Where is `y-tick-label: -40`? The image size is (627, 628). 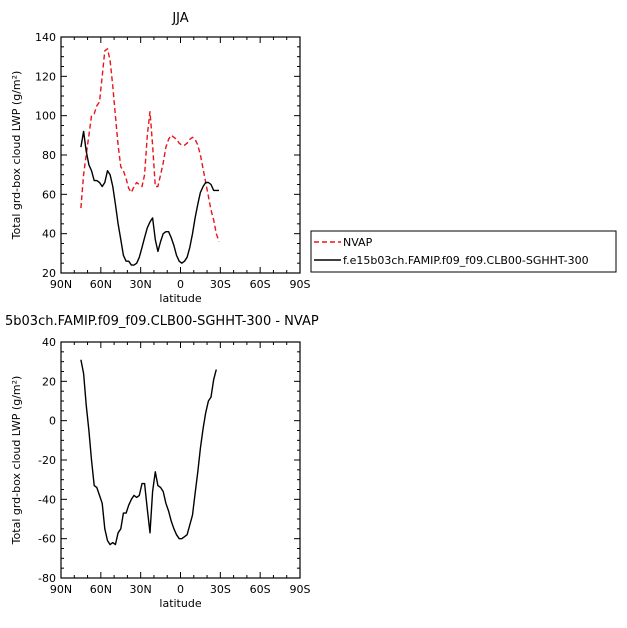
y-tick-label: -40 is located at coordinates (47, 499).